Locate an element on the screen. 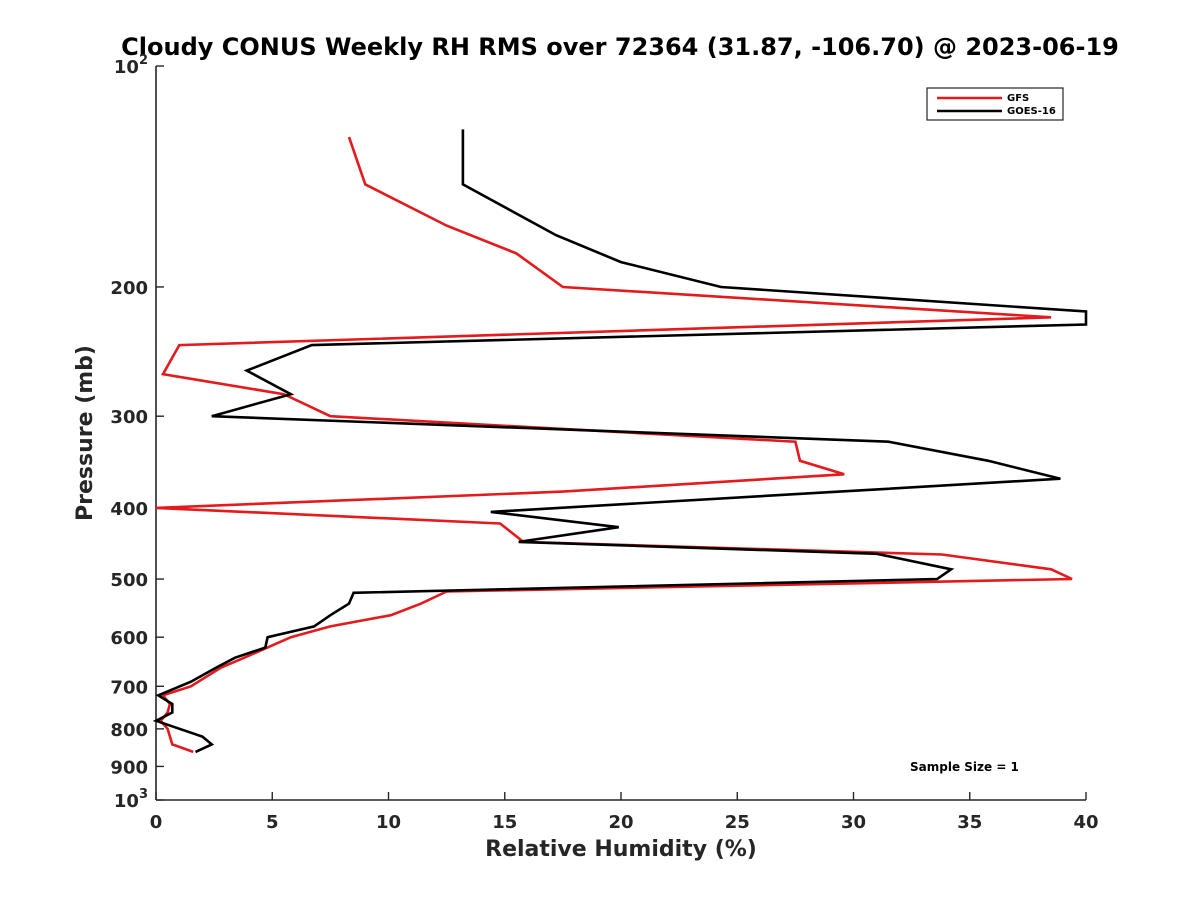  legend-label-gfs: GFS is located at coordinates (1018, 98).